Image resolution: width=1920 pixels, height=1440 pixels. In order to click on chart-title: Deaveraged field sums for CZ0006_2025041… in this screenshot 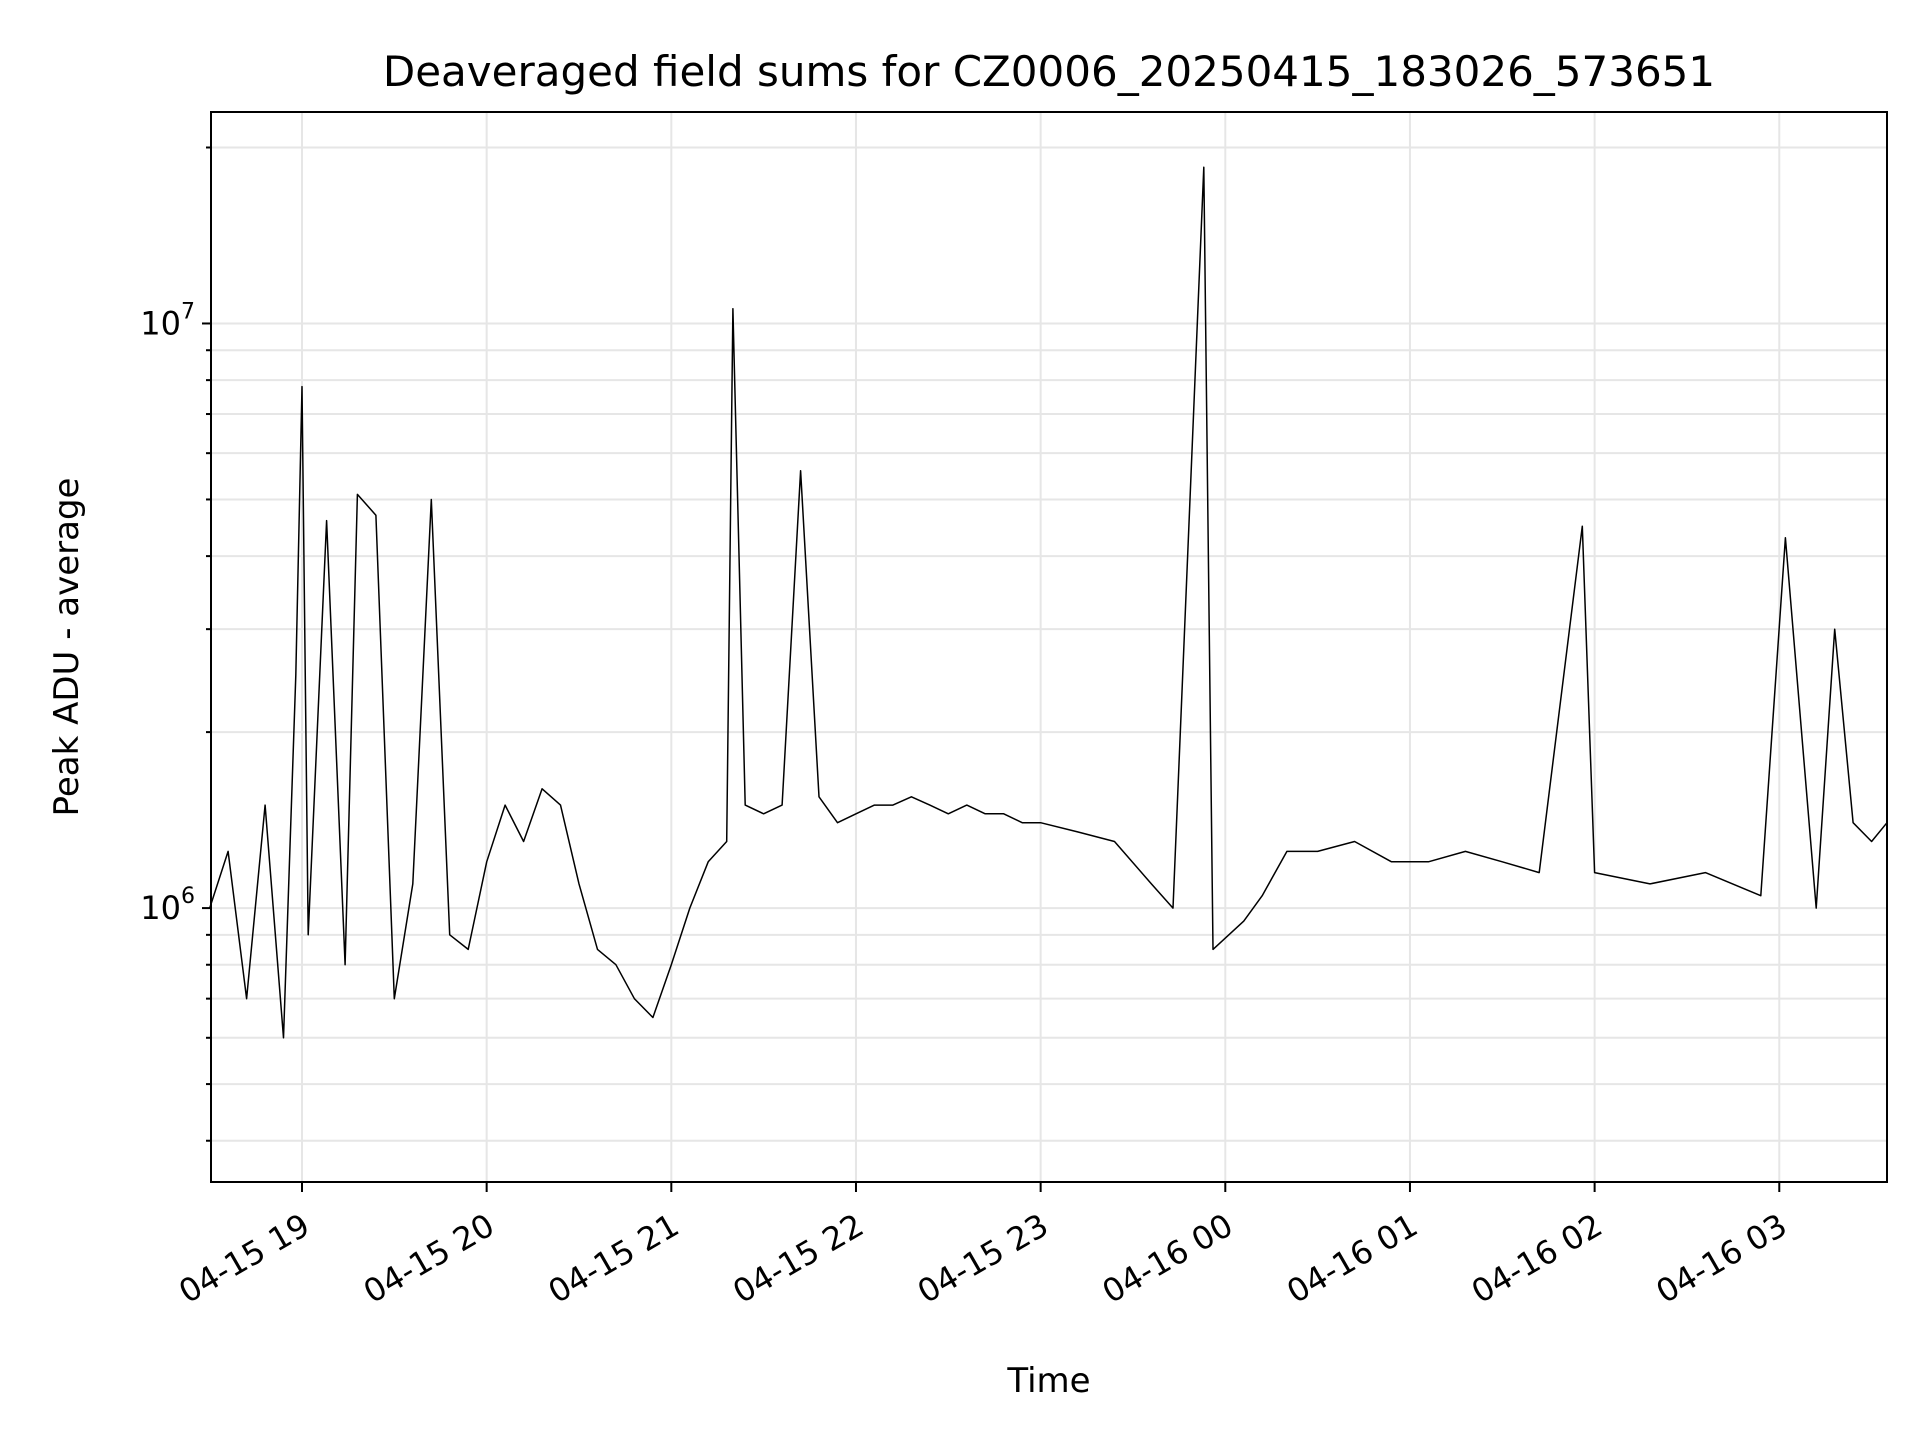, I will do `click(1049, 71)`.